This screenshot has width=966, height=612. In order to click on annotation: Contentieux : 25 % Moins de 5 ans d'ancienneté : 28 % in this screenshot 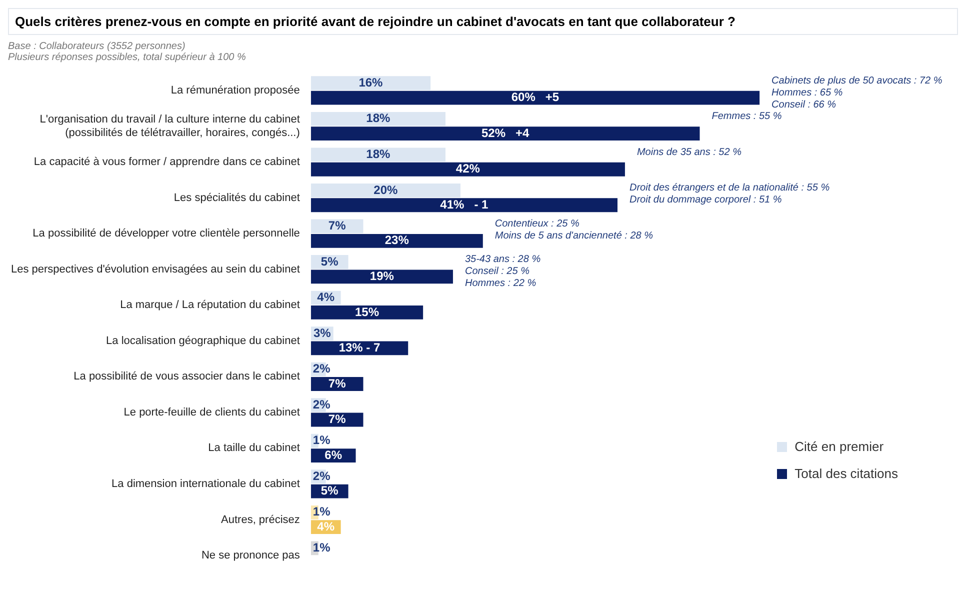, I will do `click(574, 230)`.